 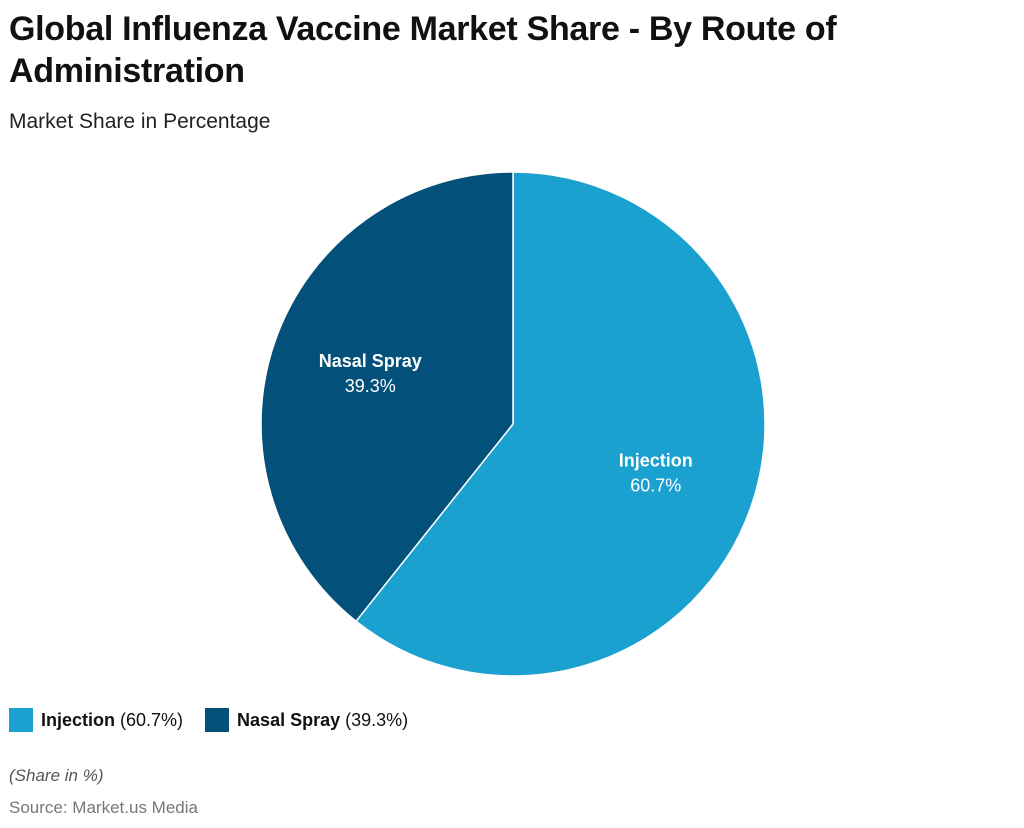 I want to click on legend-item: Injection (60.7%), so click(x=96, y=720).